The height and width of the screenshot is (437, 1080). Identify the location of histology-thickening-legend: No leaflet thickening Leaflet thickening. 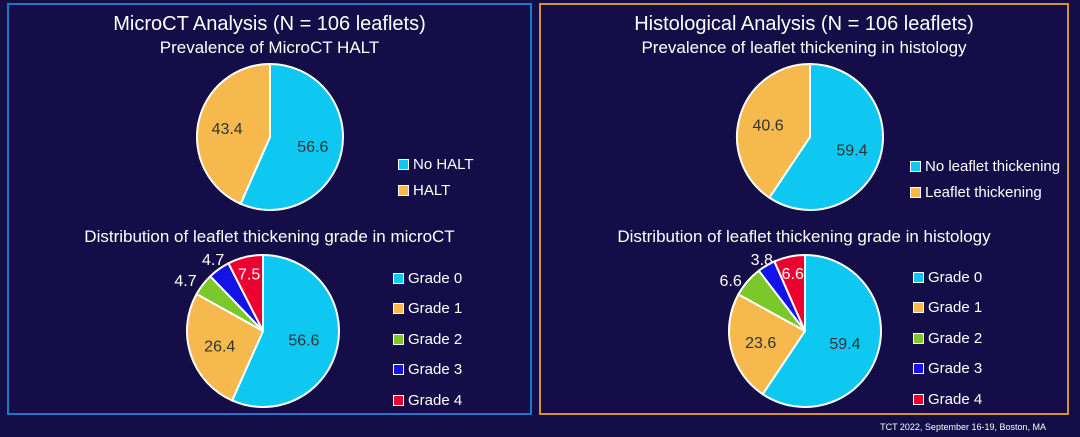
(985, 179).